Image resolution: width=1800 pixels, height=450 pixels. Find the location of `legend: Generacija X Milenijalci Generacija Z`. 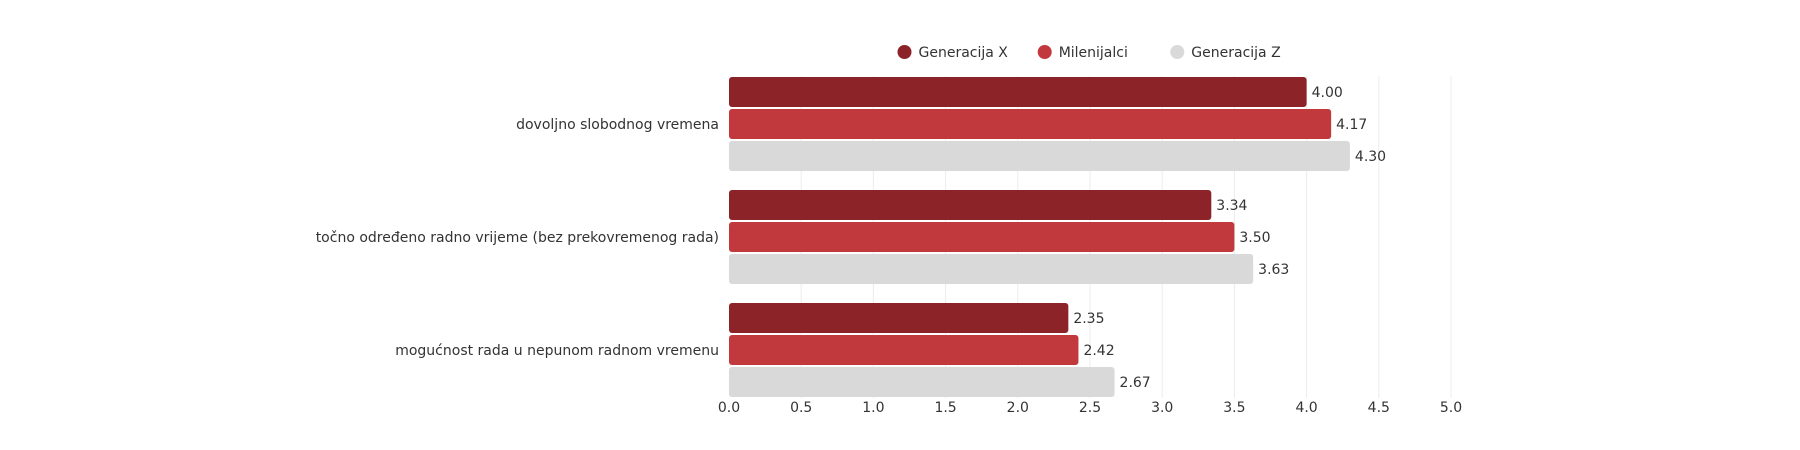

legend: Generacija X Milenijalci Generacija Z is located at coordinates (1089, 53).